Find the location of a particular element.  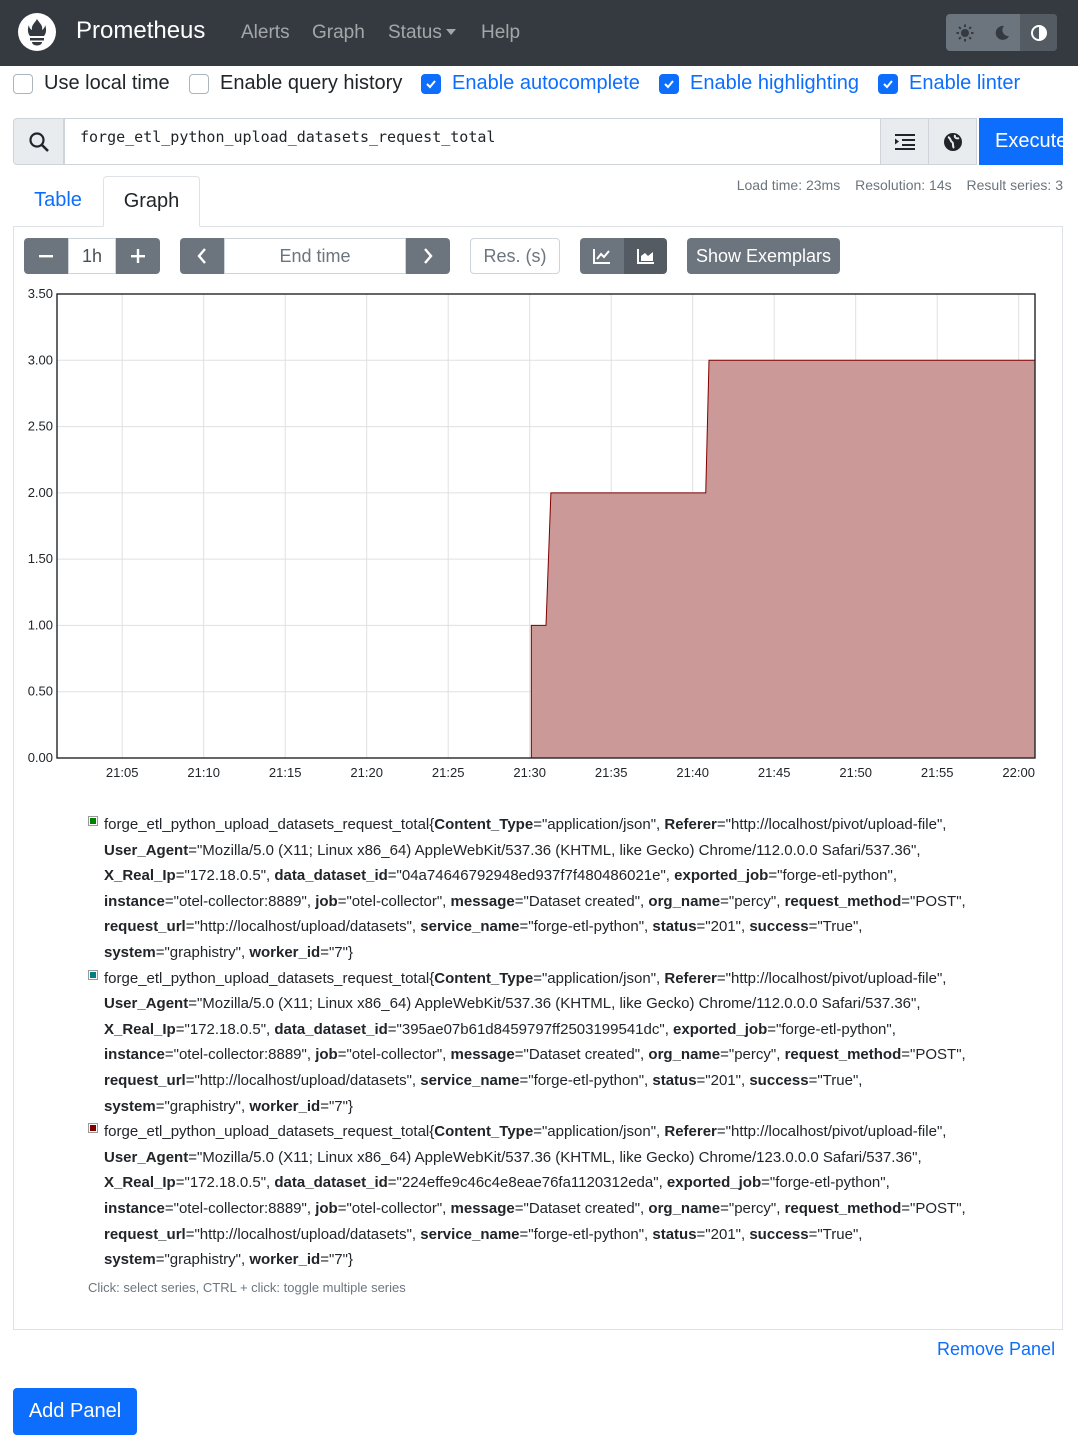

label-value: POST is located at coordinates (936, 901).